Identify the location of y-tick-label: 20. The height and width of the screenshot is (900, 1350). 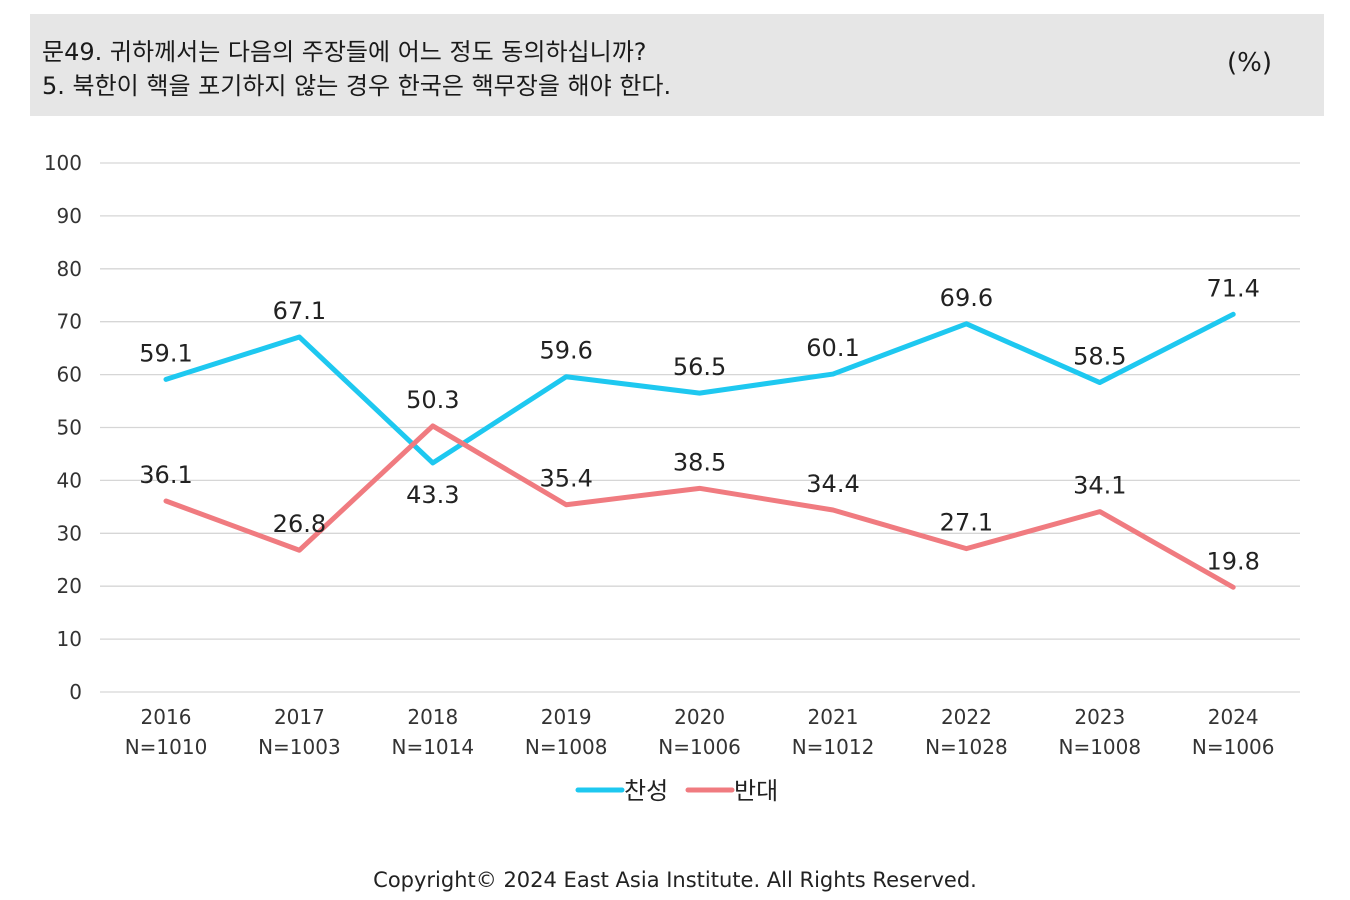
(69, 586).